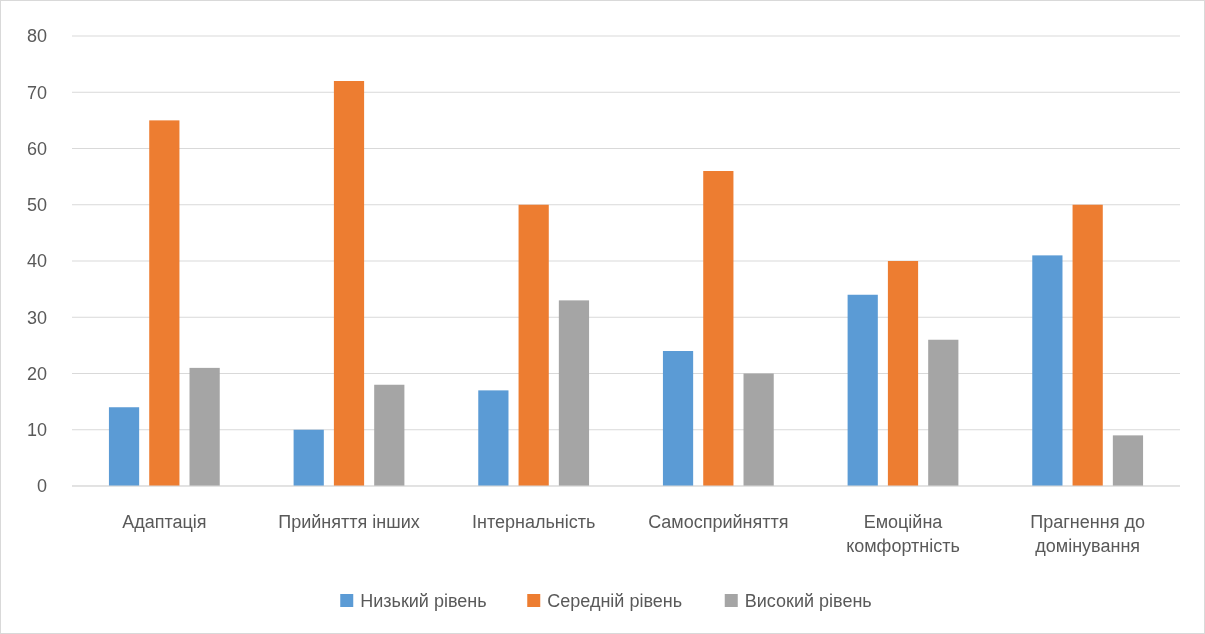 This screenshot has width=1205, height=634. Describe the element at coordinates (36, 36) in the screenshot. I see `y-tick-label: 80` at that location.